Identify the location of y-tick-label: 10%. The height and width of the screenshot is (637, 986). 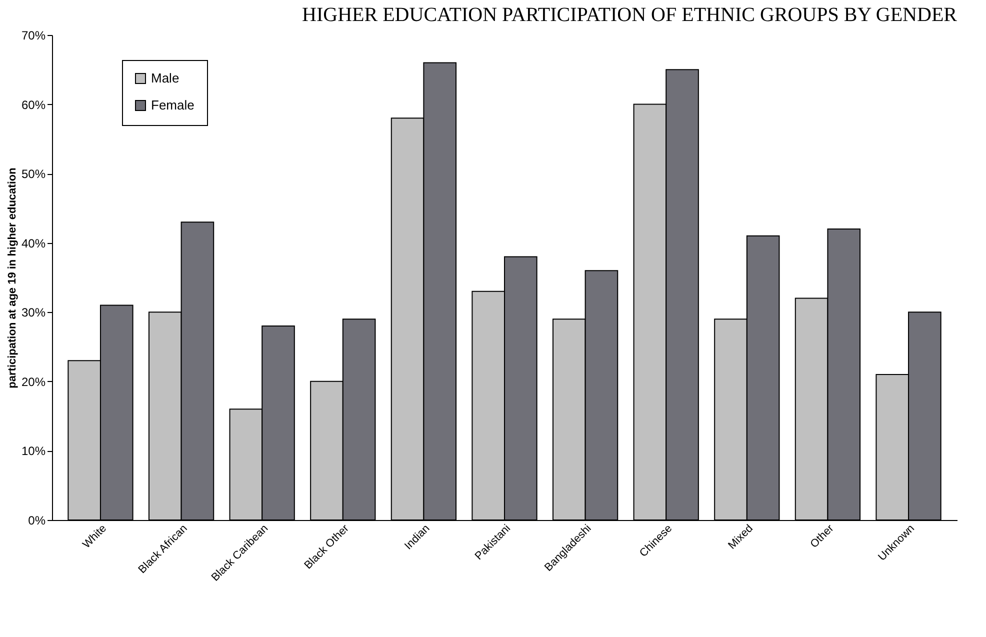
(33, 451).